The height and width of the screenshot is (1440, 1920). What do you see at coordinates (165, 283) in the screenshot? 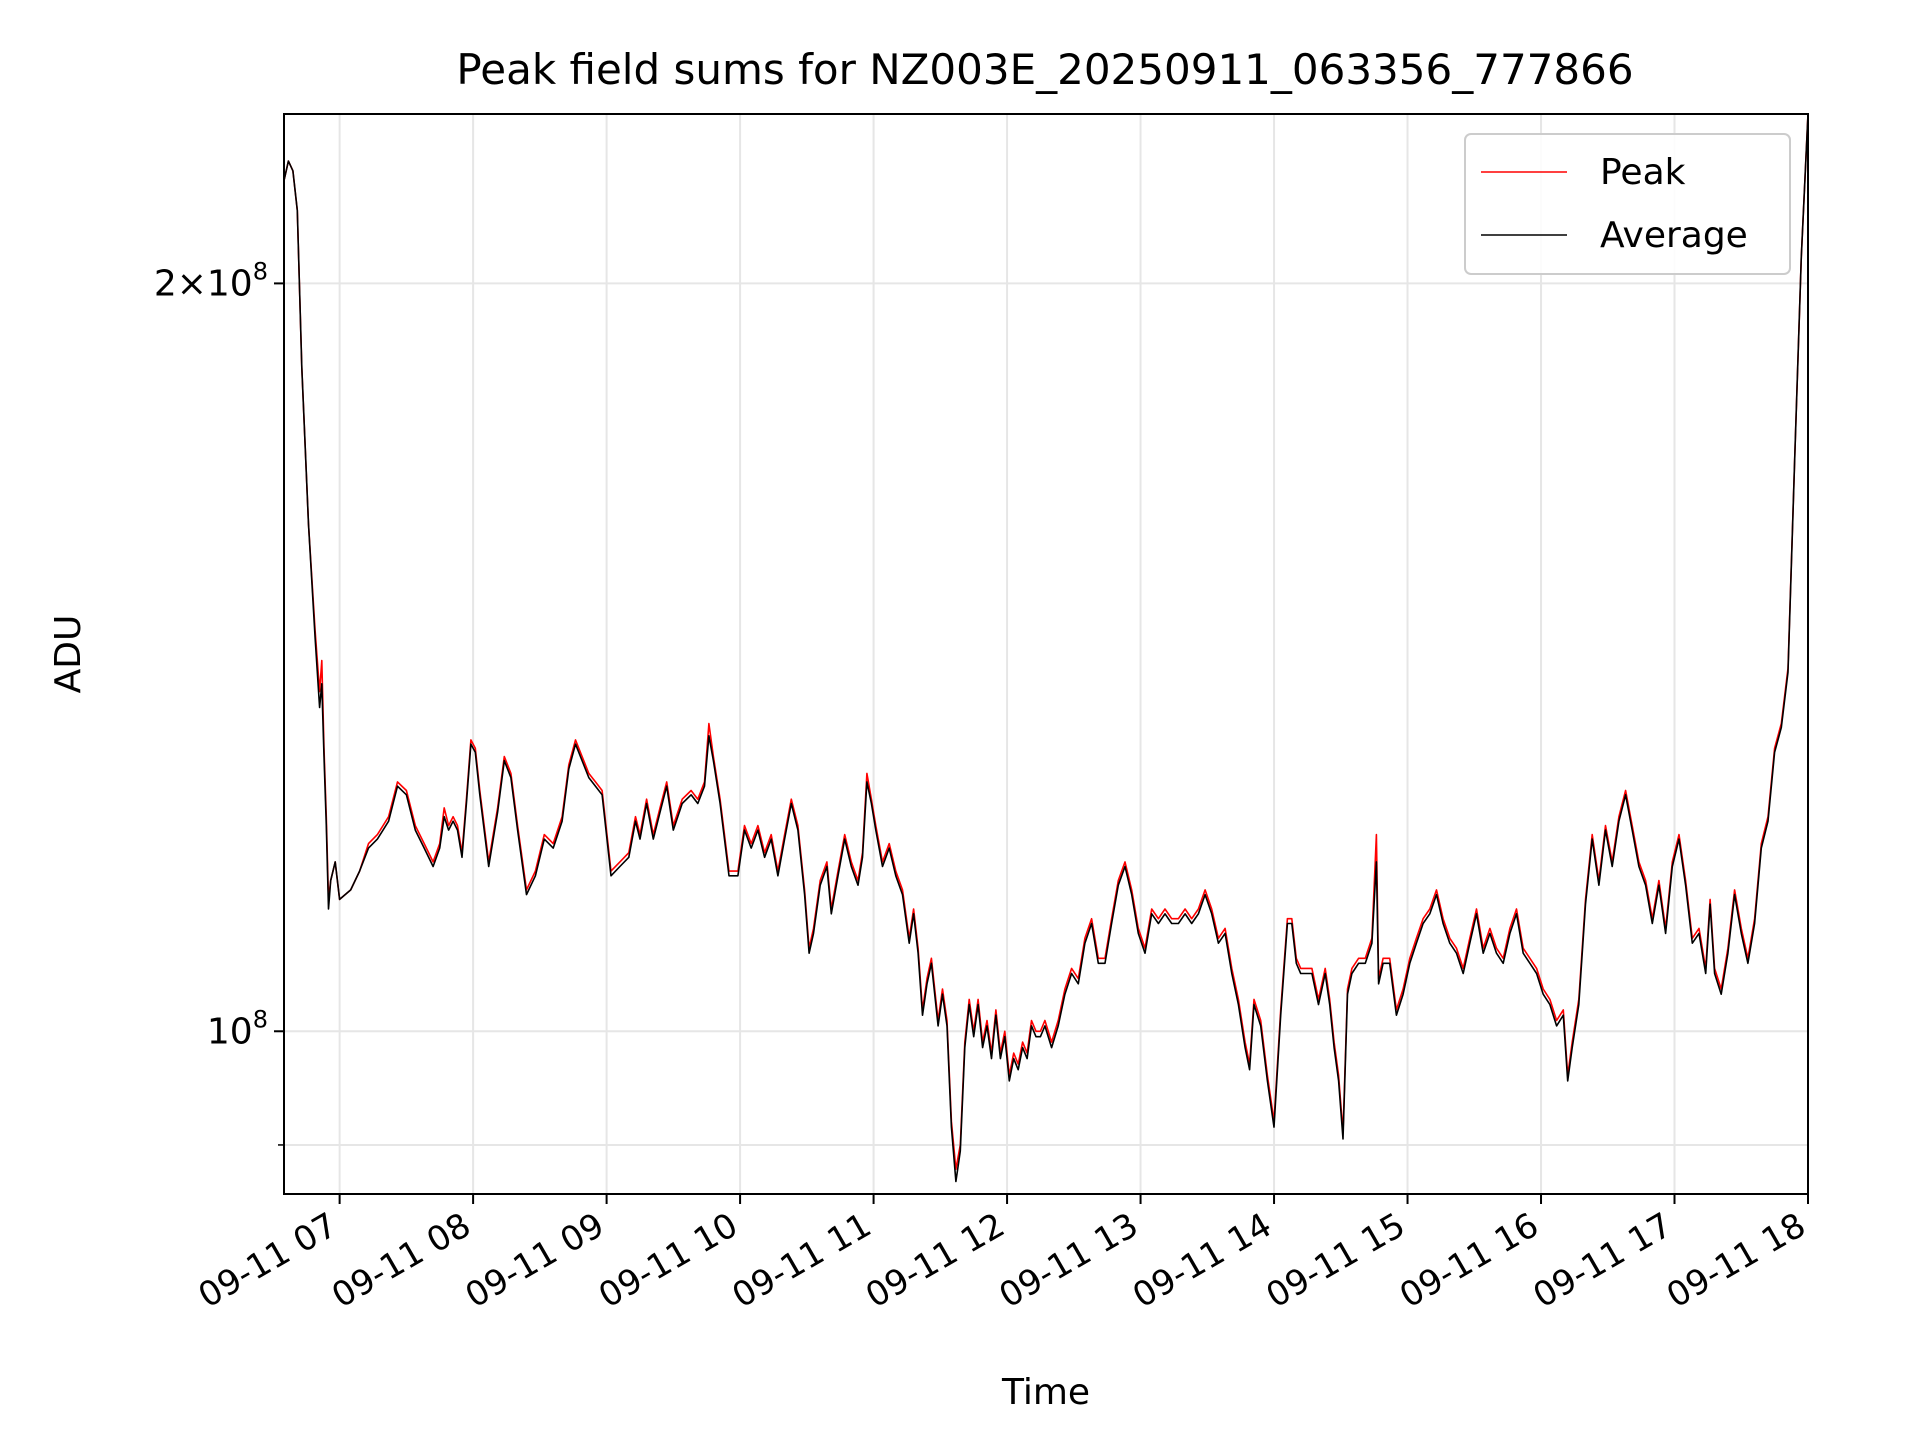
I see `y-tick-coef: 2` at bounding box center [165, 283].